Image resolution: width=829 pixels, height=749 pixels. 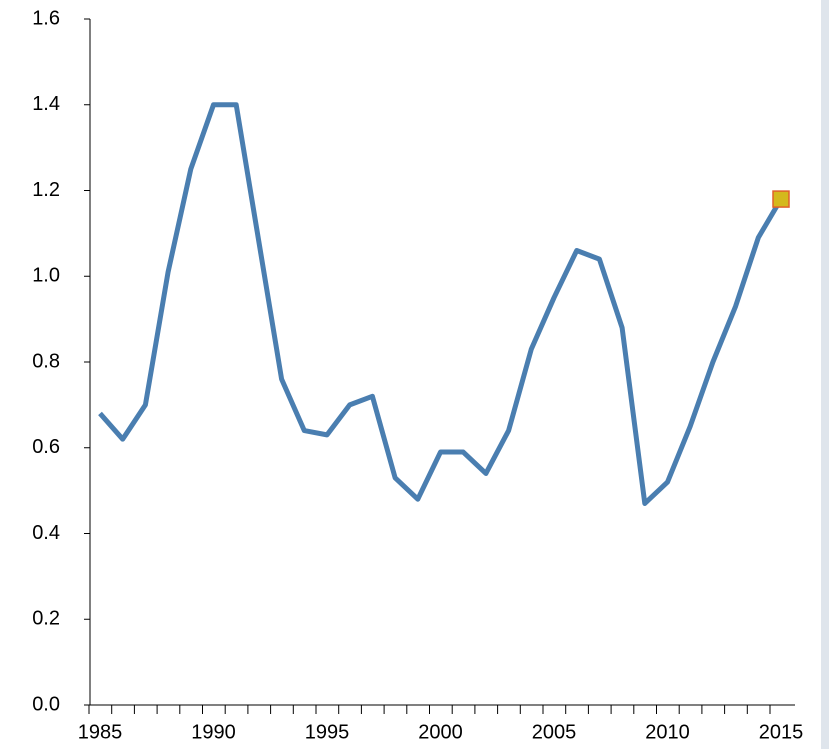 I want to click on y-tick-label: 0.8, so click(x=46, y=361).